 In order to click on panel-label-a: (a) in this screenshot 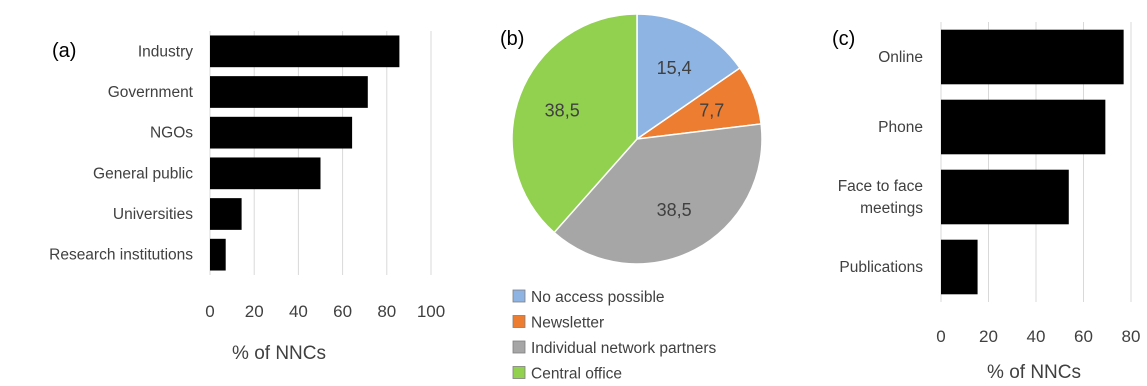, I will do `click(64, 51)`.